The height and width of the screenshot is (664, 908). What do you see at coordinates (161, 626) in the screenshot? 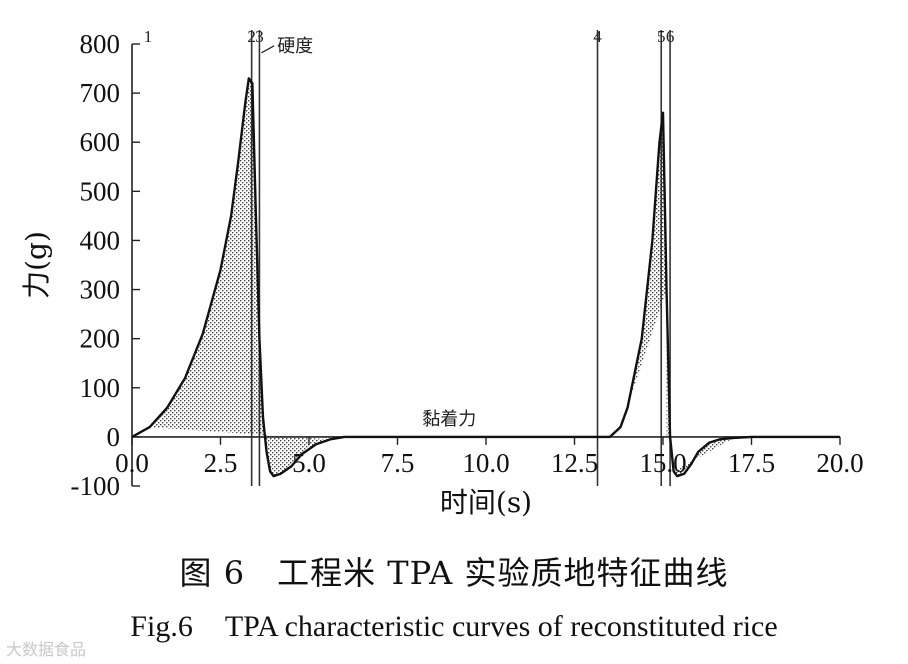
I see `caption-en-number: Fig.6` at bounding box center [161, 626].